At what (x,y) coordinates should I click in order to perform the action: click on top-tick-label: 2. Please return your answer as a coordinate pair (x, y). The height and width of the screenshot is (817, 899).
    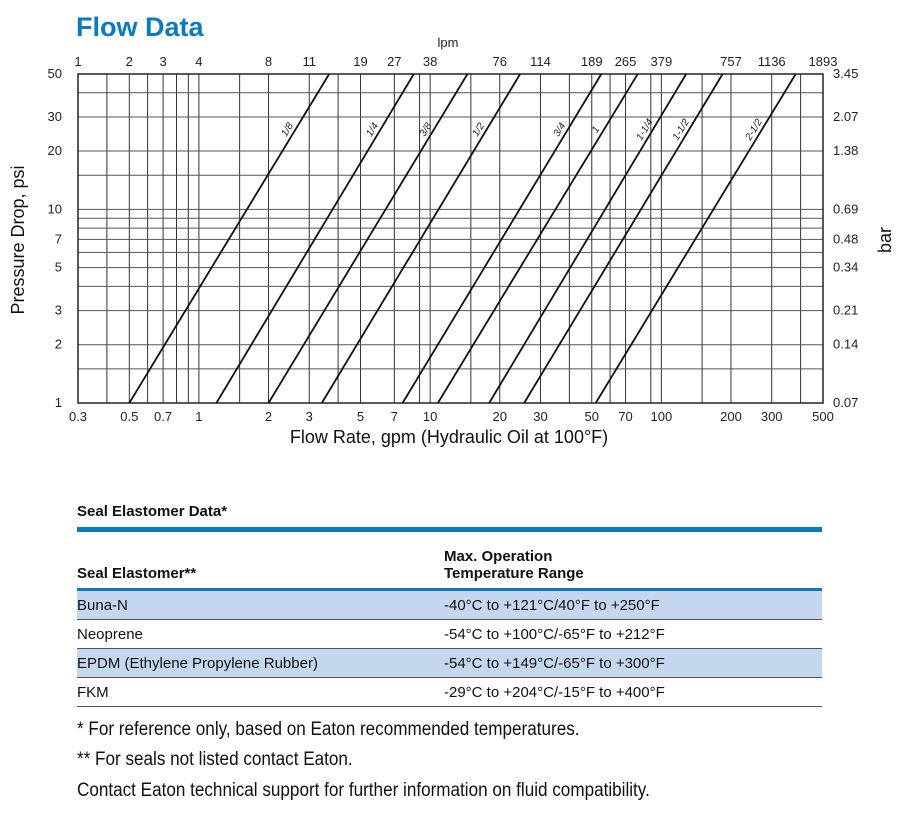
    Looking at the image, I should click on (129, 61).